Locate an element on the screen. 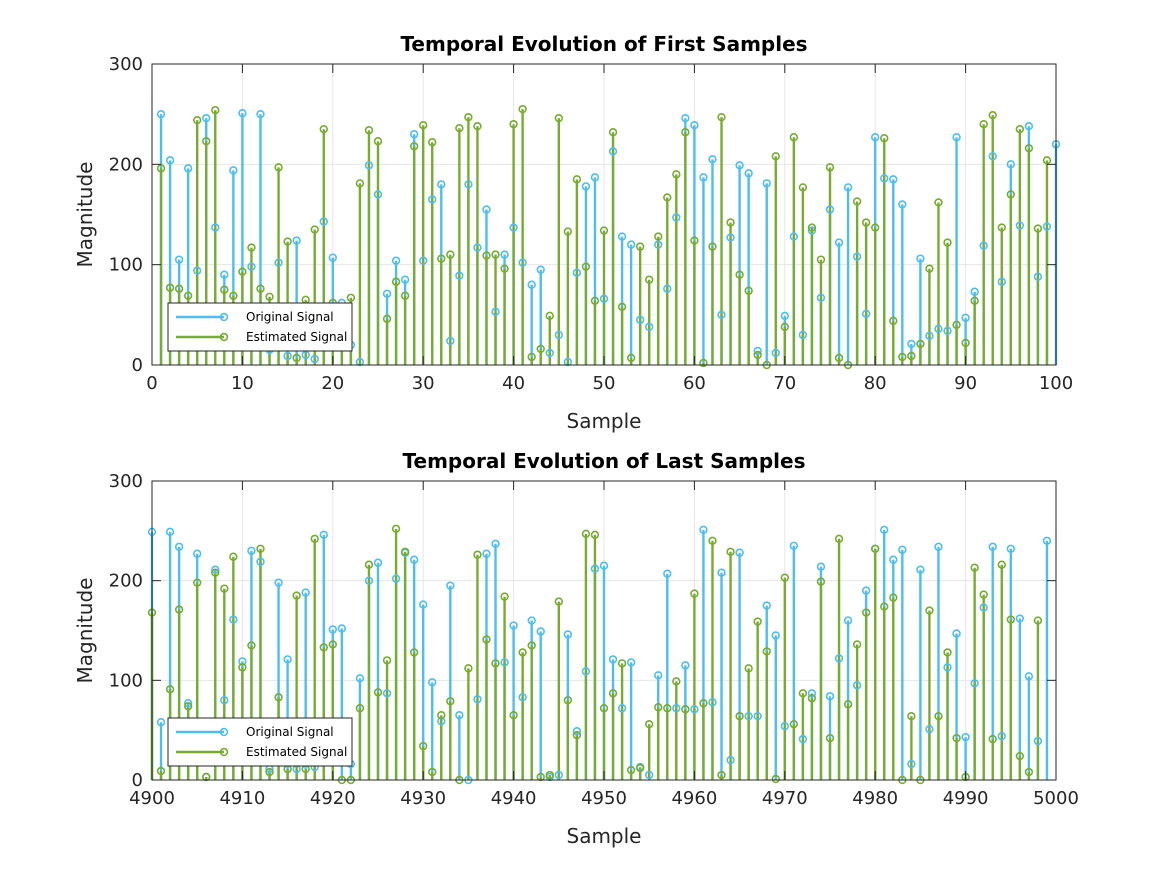 Image resolution: width=1167 pixels, height=875 pixels. y-tick-label: 0 is located at coordinates (137, 365).